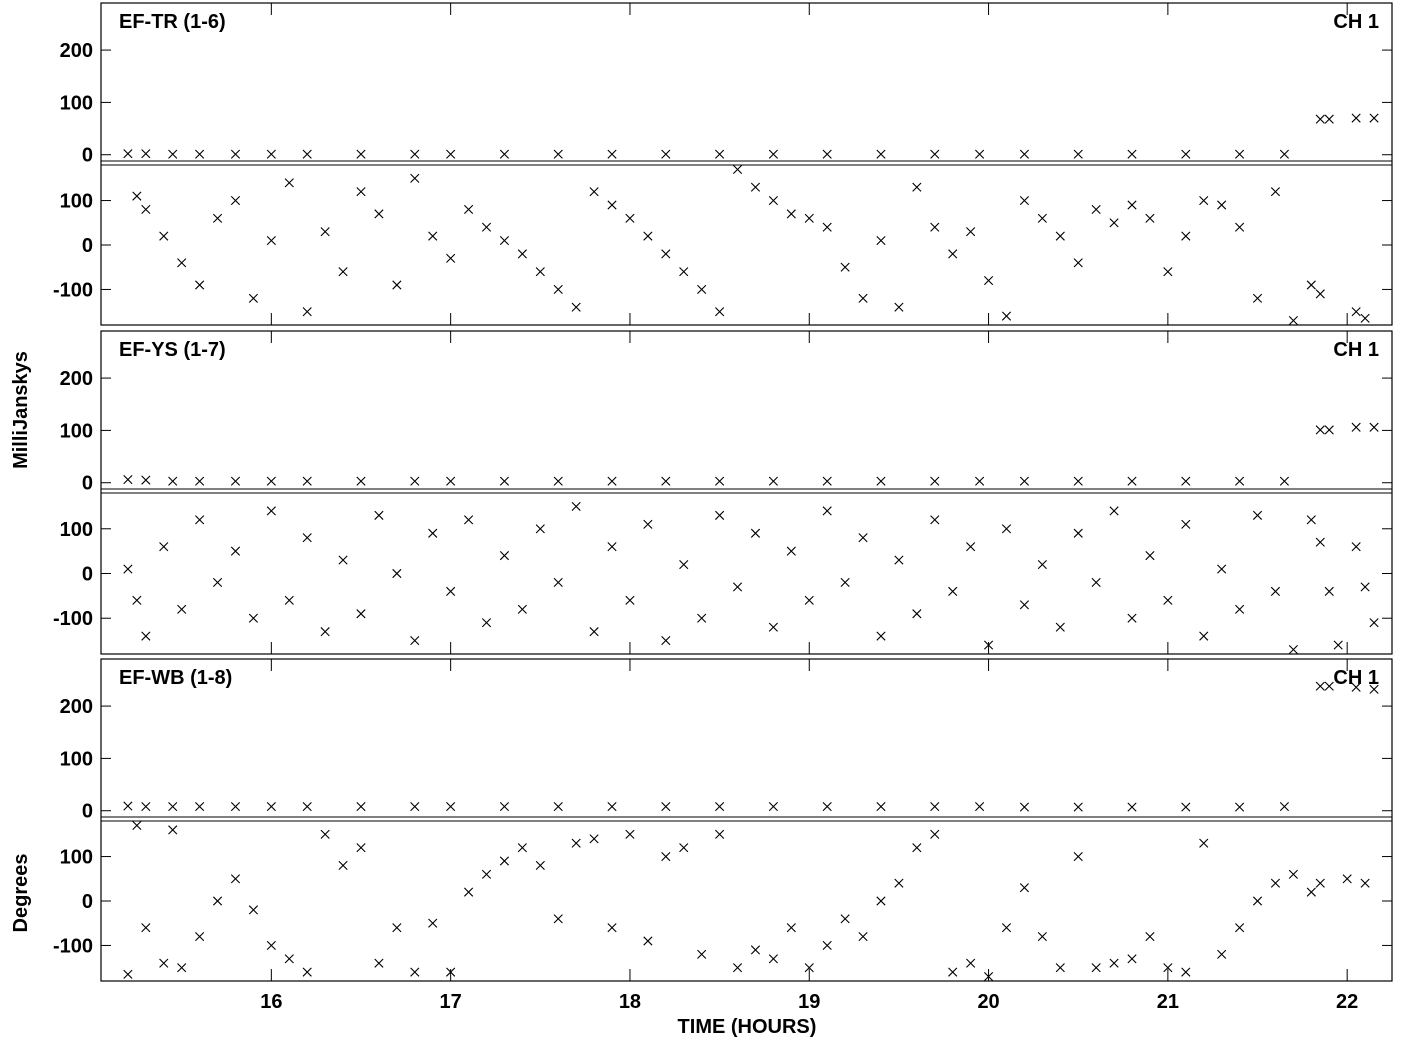 This screenshot has height=1041, width=1403. I want to click on y-tick-label-amplitude: 200, so click(76, 379).